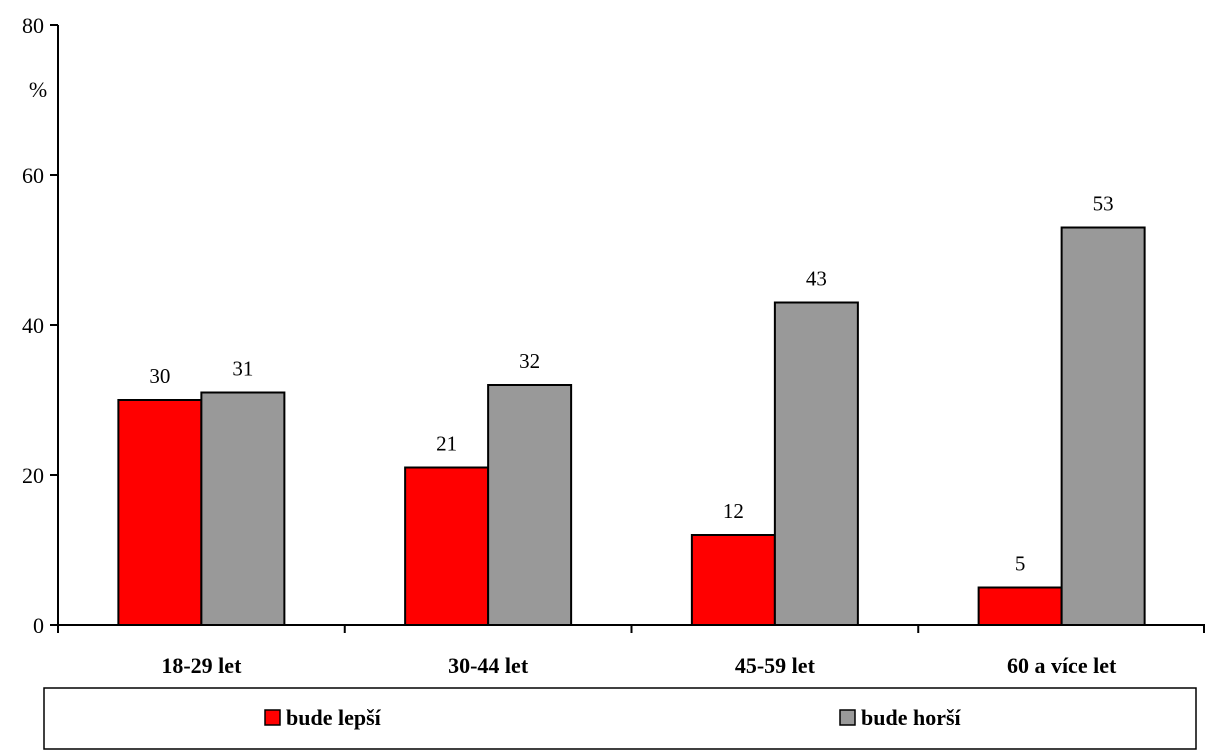 The width and height of the screenshot is (1205, 756). I want to click on x-axis-category-labels: 18-29 let 30-44 let 45-59 let 60 a více let, so click(639, 665).